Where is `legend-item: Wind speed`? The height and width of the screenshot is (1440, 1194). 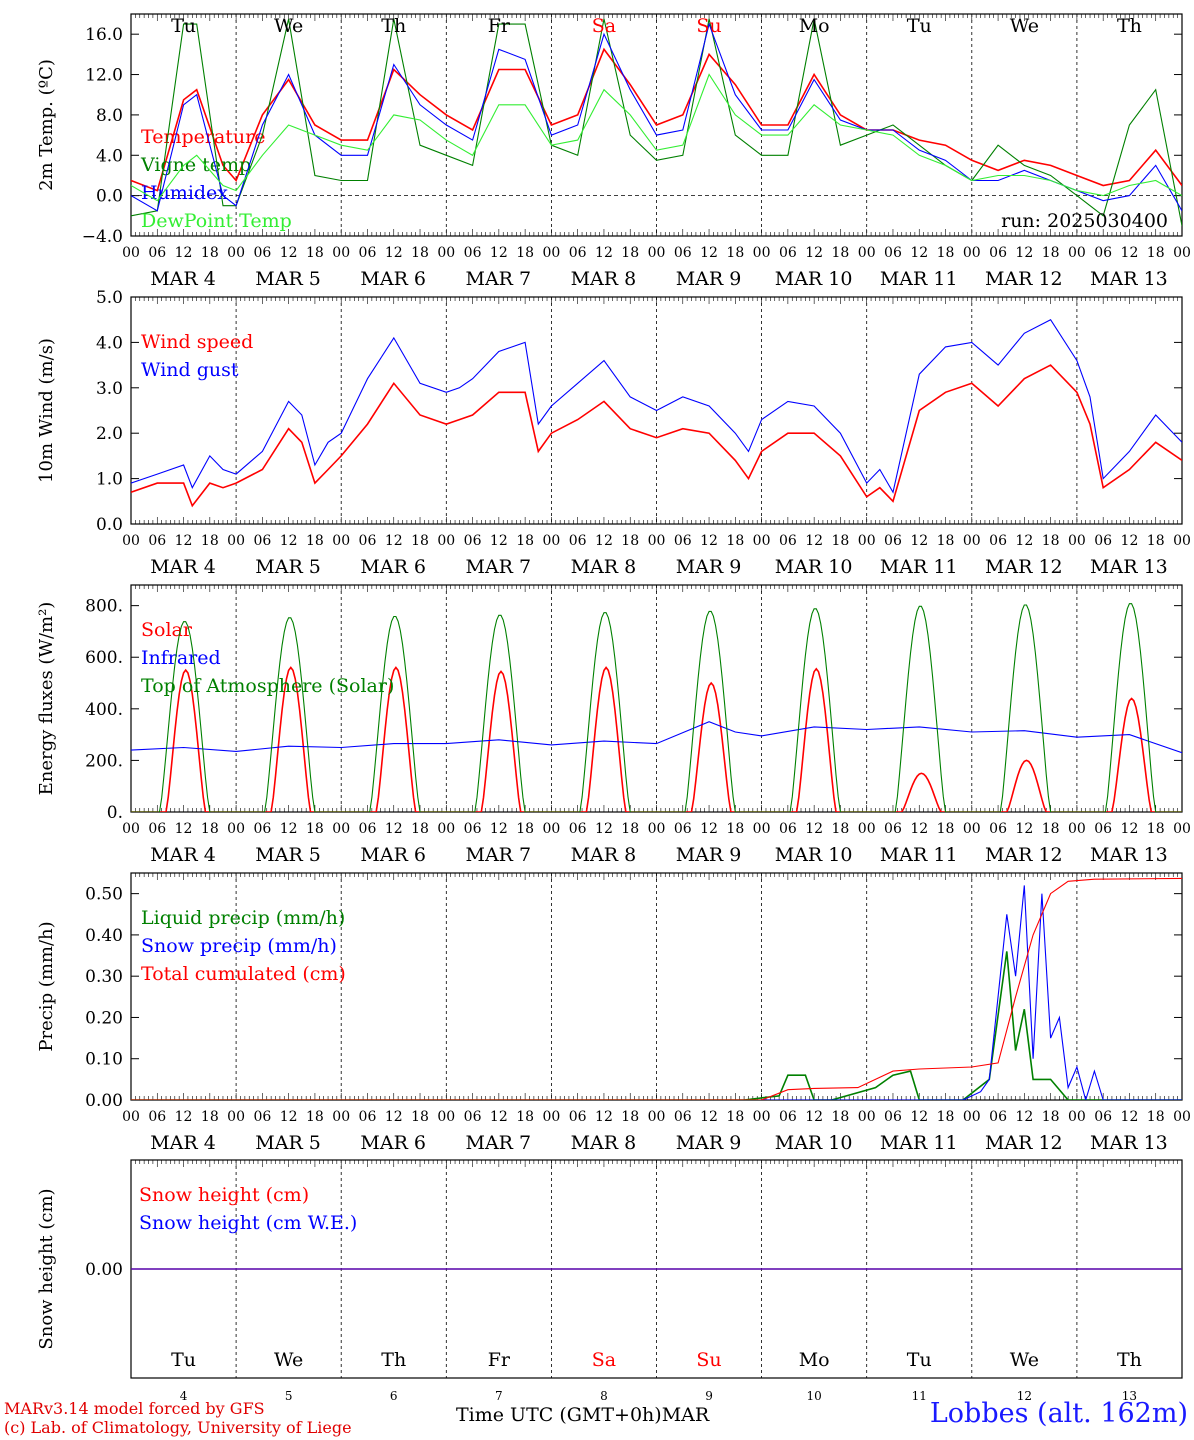
legend-item: Wind speed is located at coordinates (197, 342).